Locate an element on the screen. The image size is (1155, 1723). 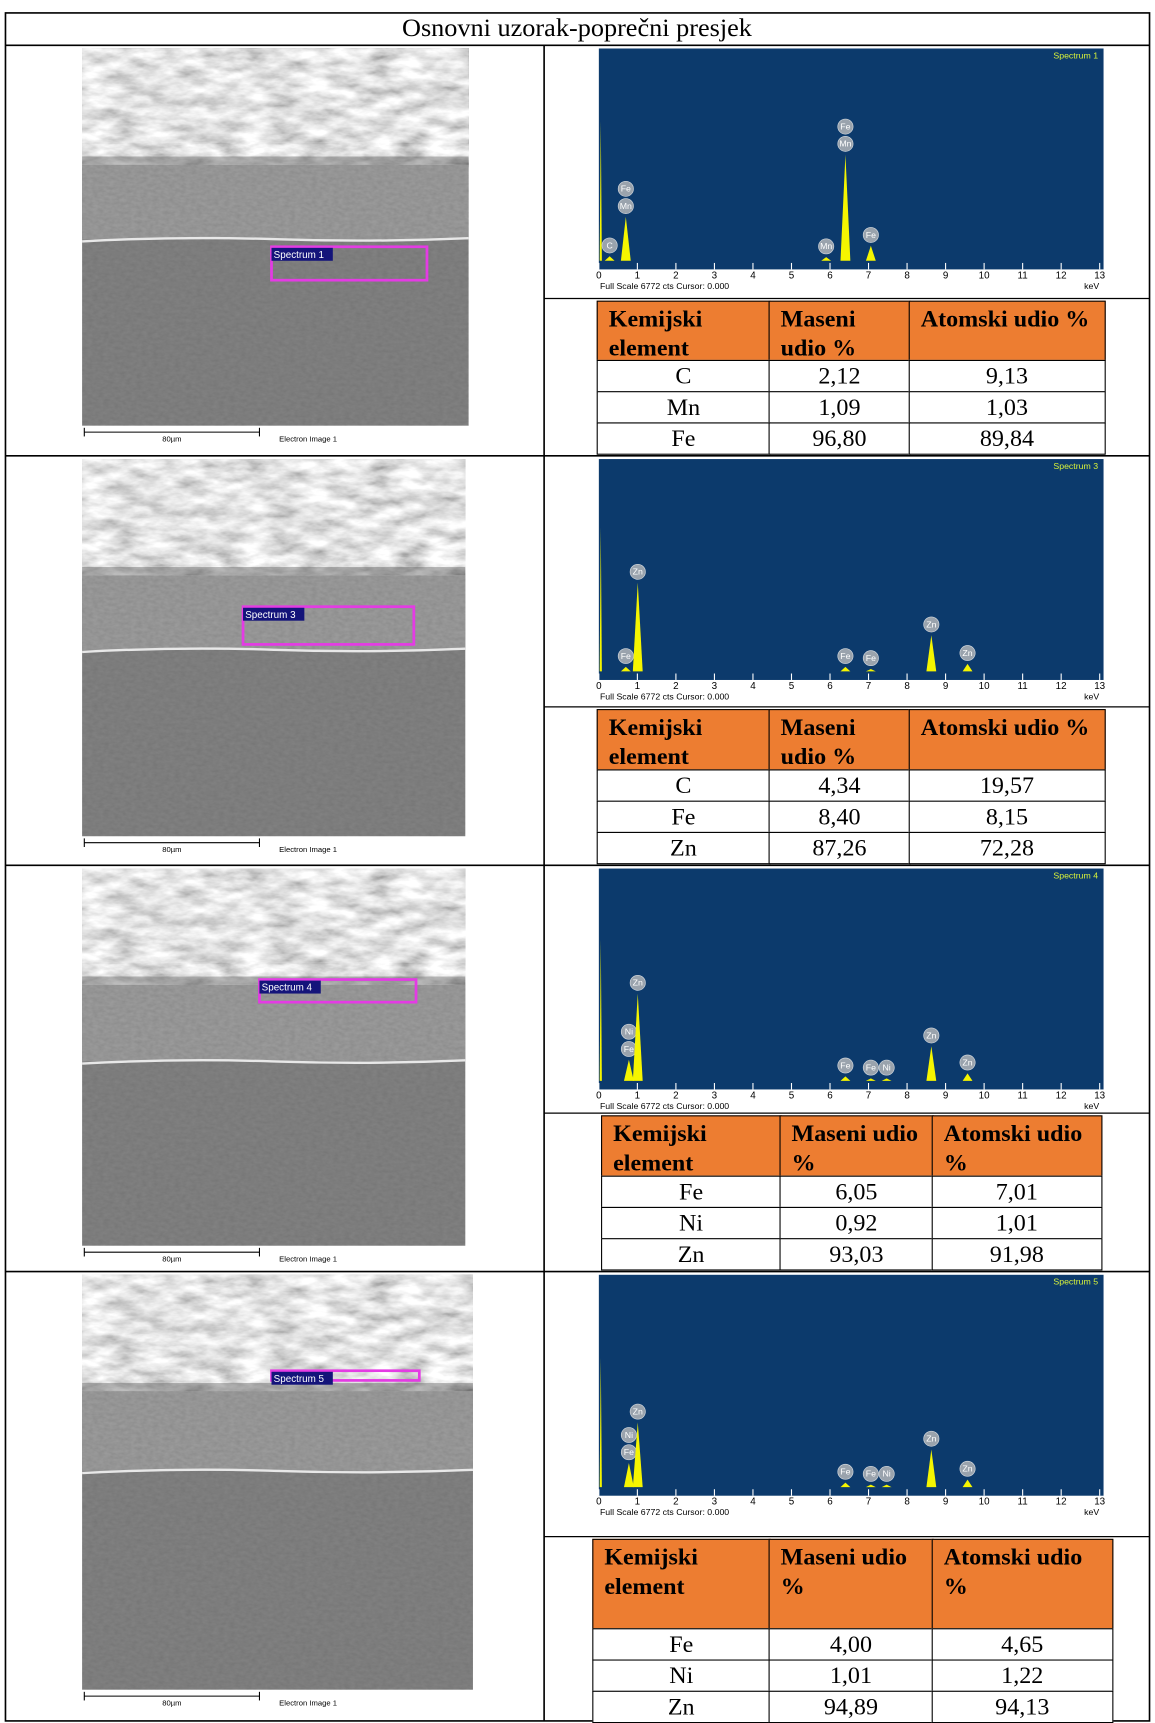
table-cell: 8,40 is located at coordinates (839, 816).